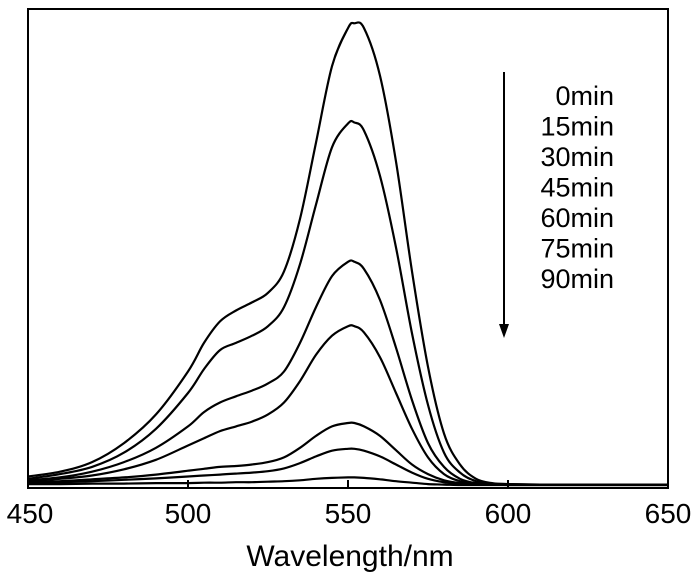 This screenshot has height=575, width=700. I want to click on series-line-90min, so click(347, 481).